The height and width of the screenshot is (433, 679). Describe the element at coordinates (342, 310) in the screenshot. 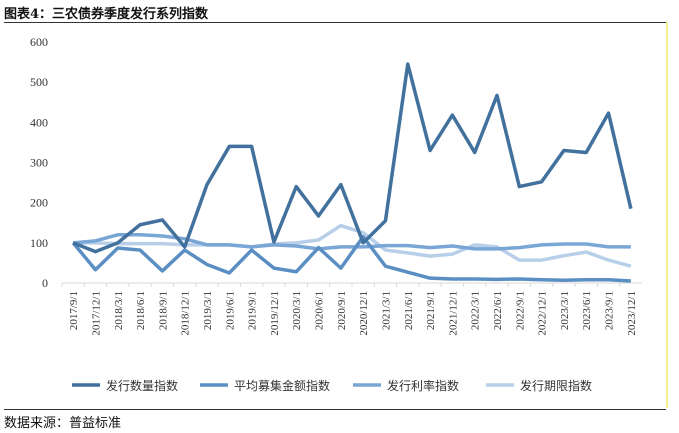

I see `x-tick-label: 2020/9/1` at that location.